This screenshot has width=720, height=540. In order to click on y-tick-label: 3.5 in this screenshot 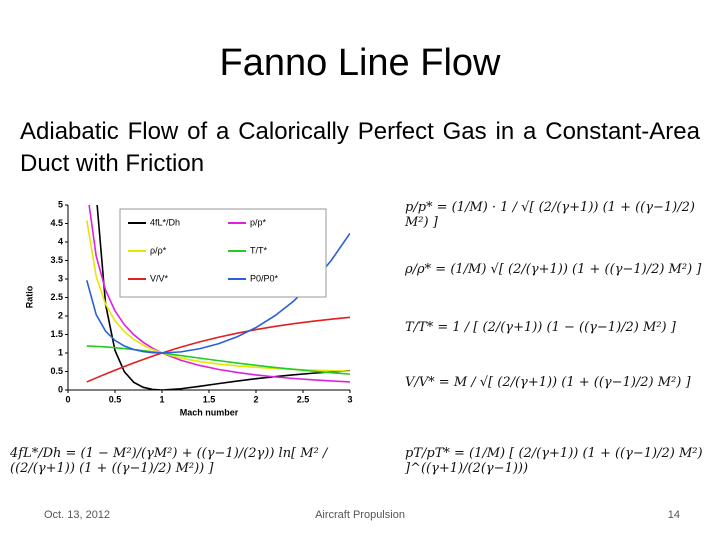, I will do `click(56, 260)`.